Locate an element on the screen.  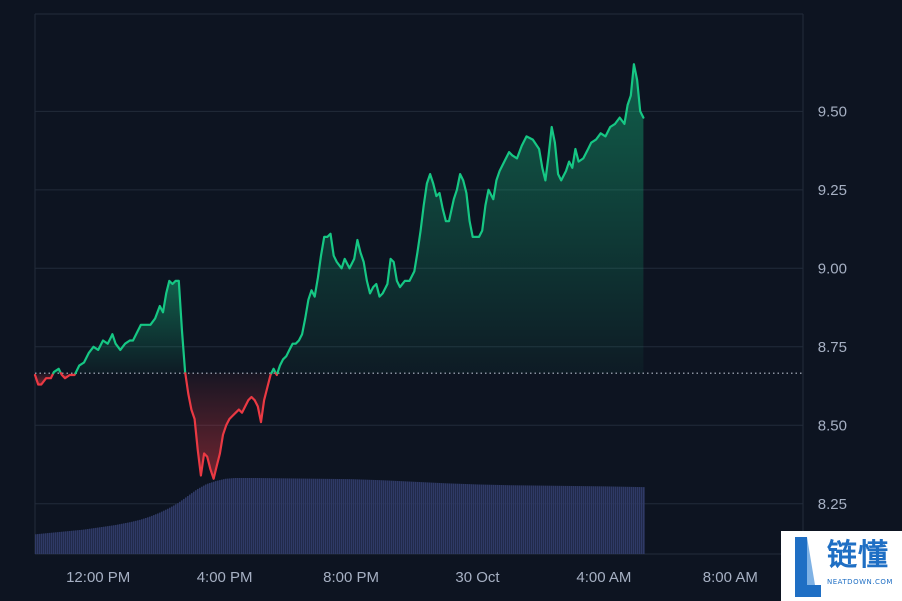
watermark-title: 链懂 is located at coordinates (858, 555).